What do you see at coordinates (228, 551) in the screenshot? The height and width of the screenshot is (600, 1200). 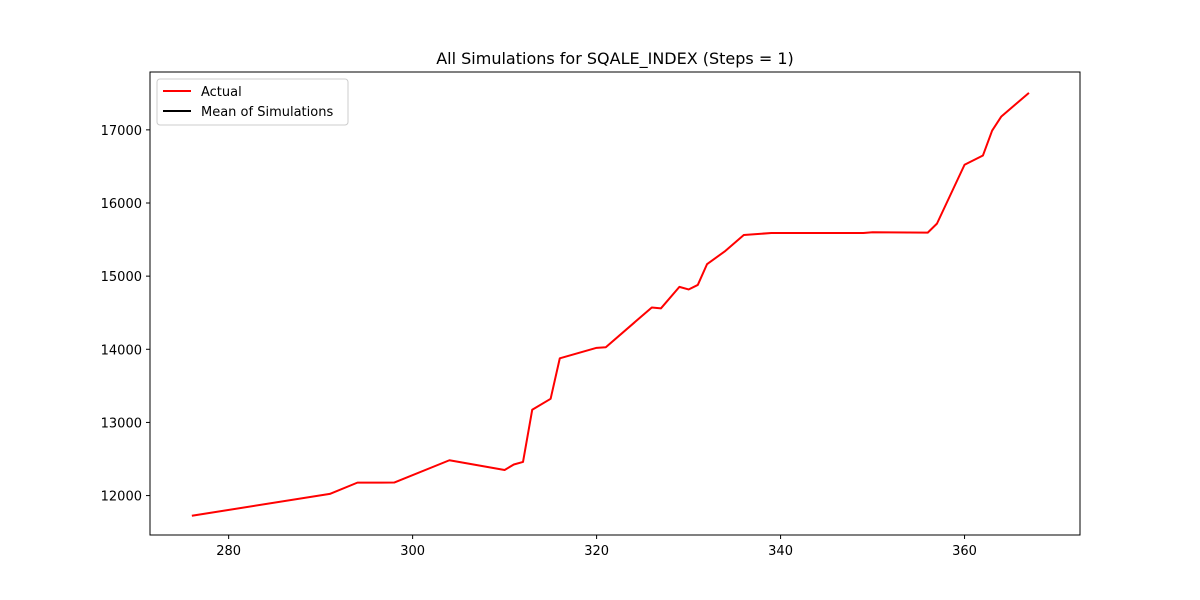 I see `x-tick-label: 280` at bounding box center [228, 551].